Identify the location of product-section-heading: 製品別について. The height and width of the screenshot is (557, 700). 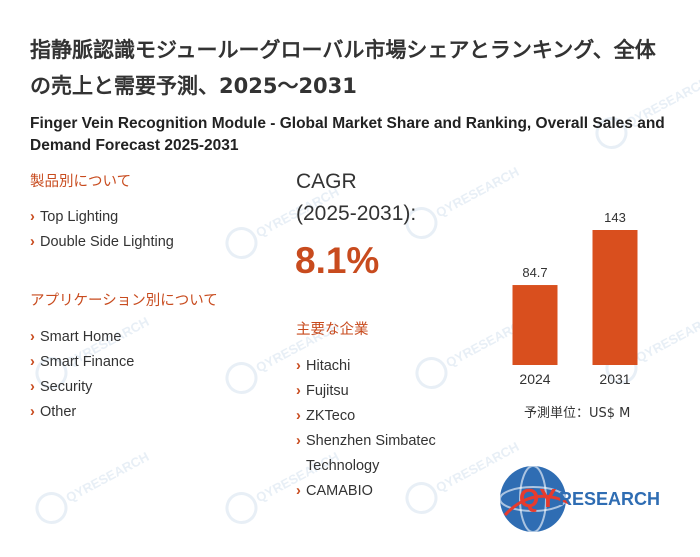
(81, 182).